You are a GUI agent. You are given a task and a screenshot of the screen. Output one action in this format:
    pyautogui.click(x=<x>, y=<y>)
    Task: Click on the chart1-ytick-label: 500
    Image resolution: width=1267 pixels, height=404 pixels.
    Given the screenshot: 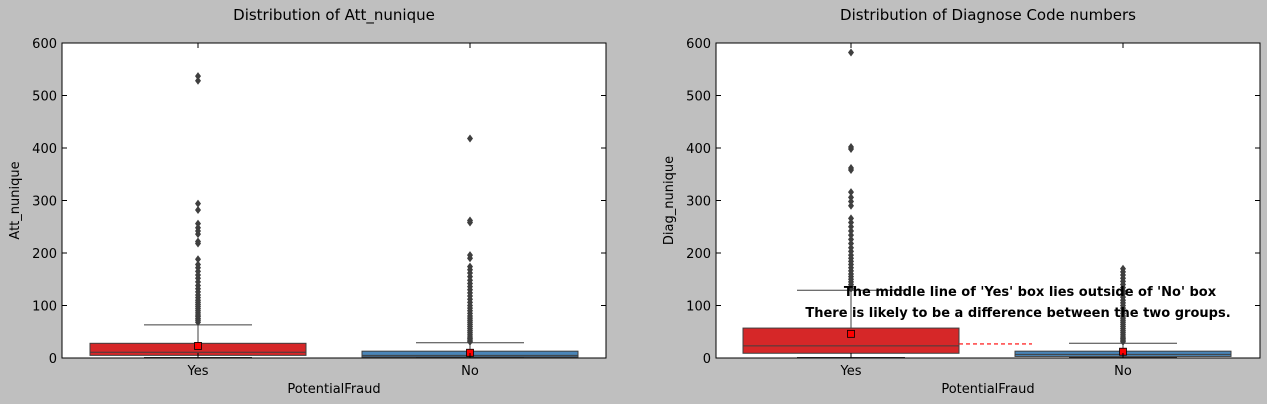 What is the action you would take?
    pyautogui.click(x=44, y=97)
    